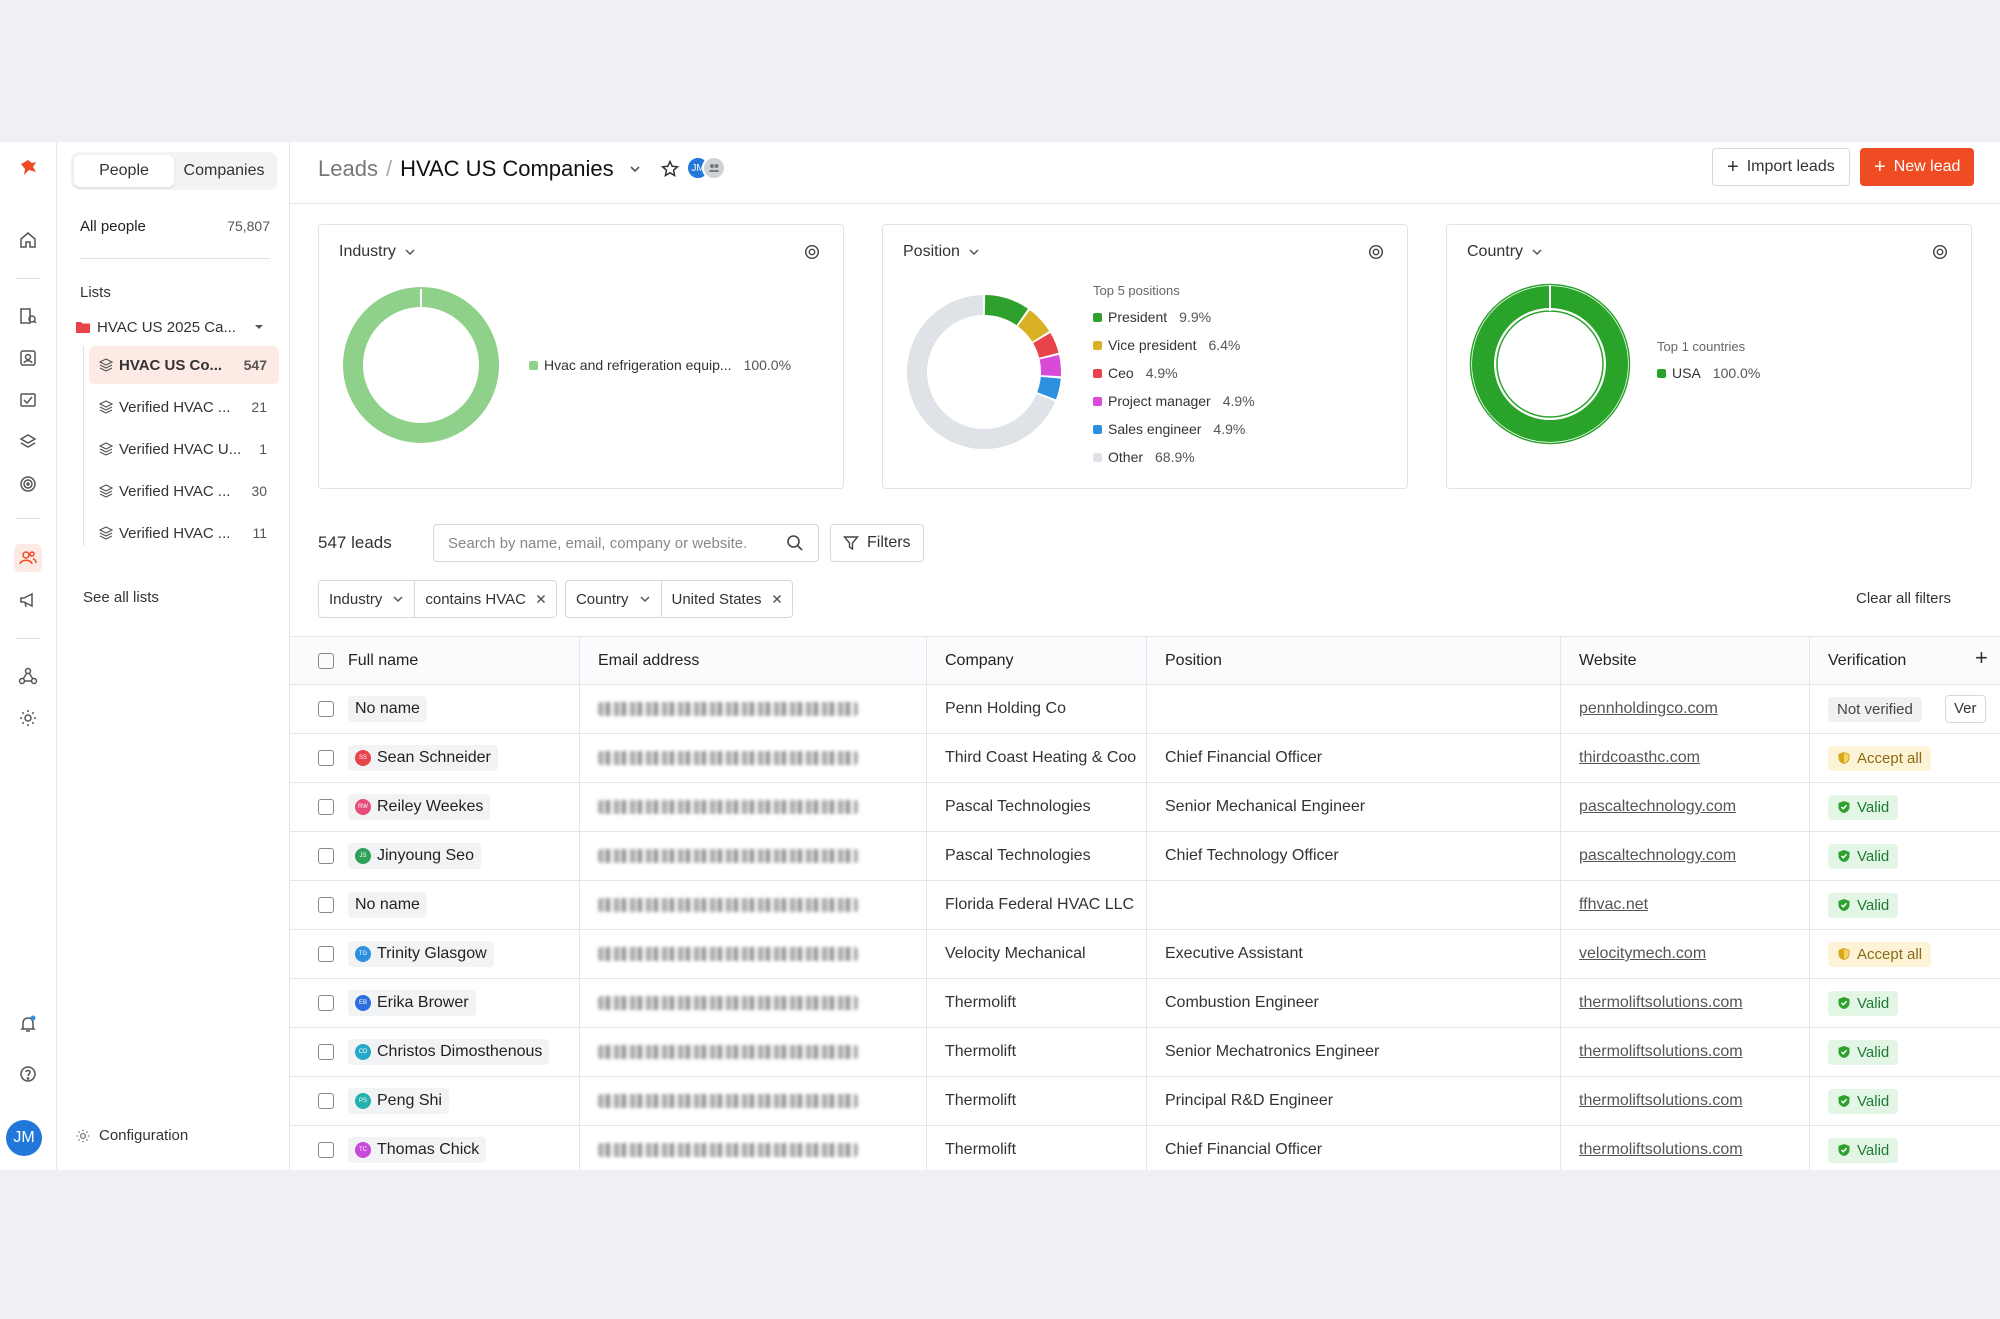 The height and width of the screenshot is (1319, 2000). Describe the element at coordinates (1354, 1101) in the screenshot. I see `cell-position: Principal R&D Engineer` at that location.